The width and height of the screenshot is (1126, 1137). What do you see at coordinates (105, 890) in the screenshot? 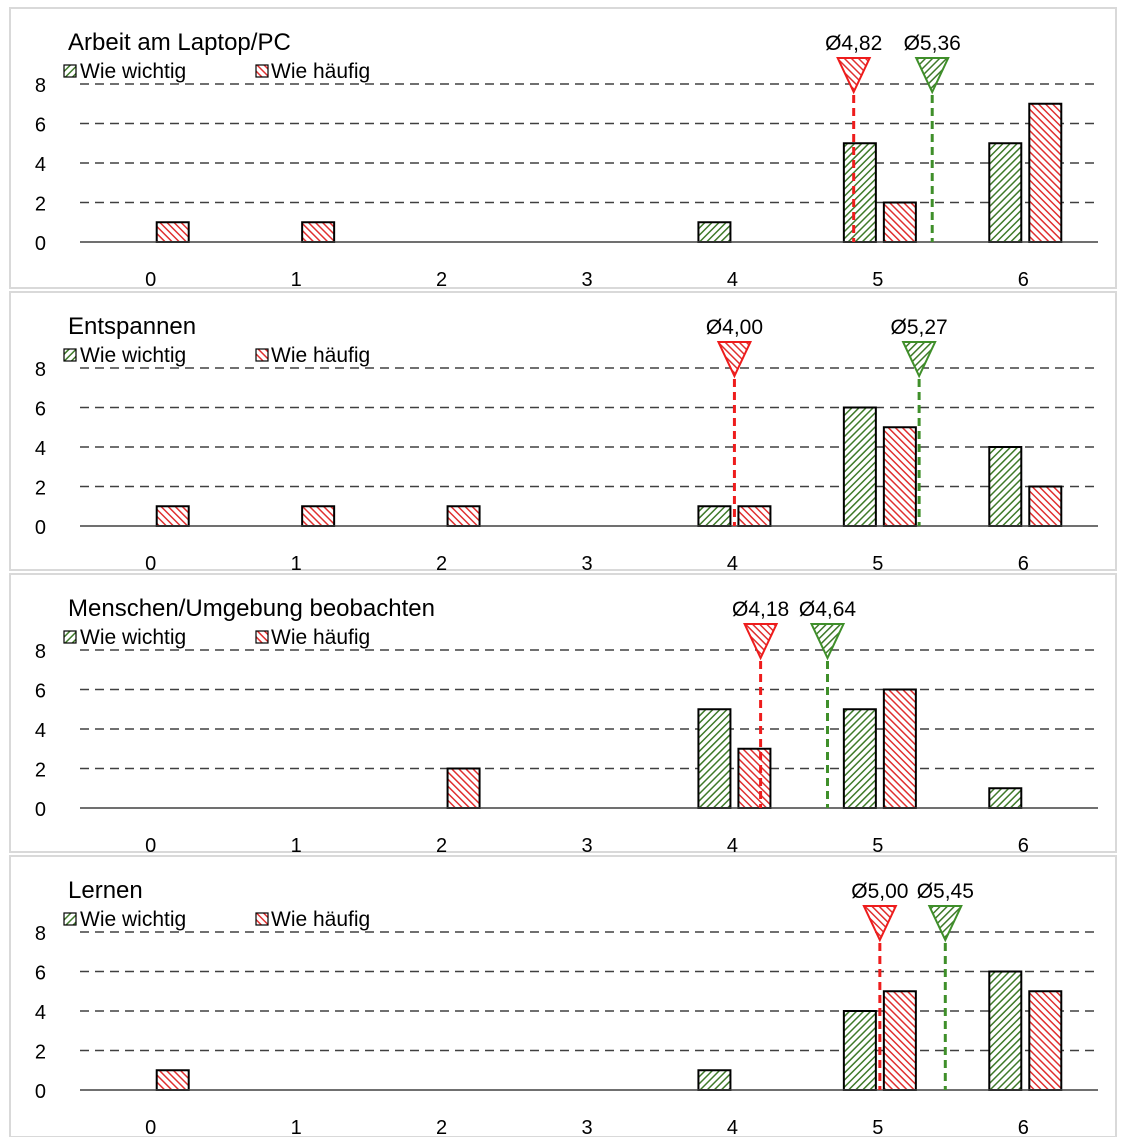
I see `chart-title: Lernen` at bounding box center [105, 890].